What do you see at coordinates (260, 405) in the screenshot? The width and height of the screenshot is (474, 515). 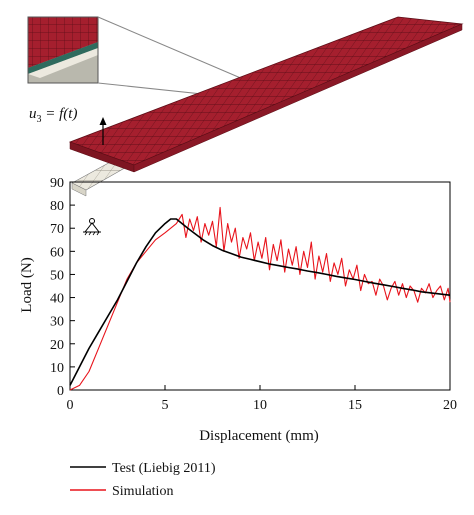 I see `x-tick-label: 10` at bounding box center [260, 405].